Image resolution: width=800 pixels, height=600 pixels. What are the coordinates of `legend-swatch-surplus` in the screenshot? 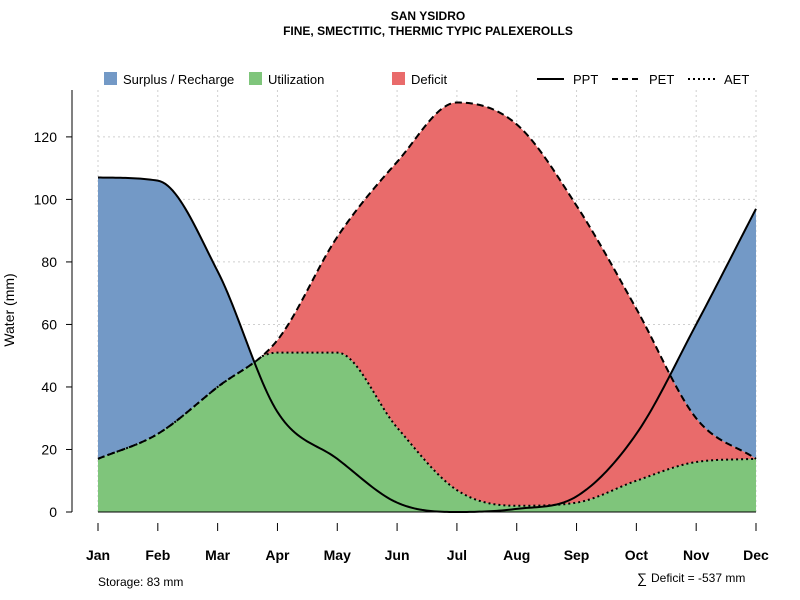 It's located at (110, 78).